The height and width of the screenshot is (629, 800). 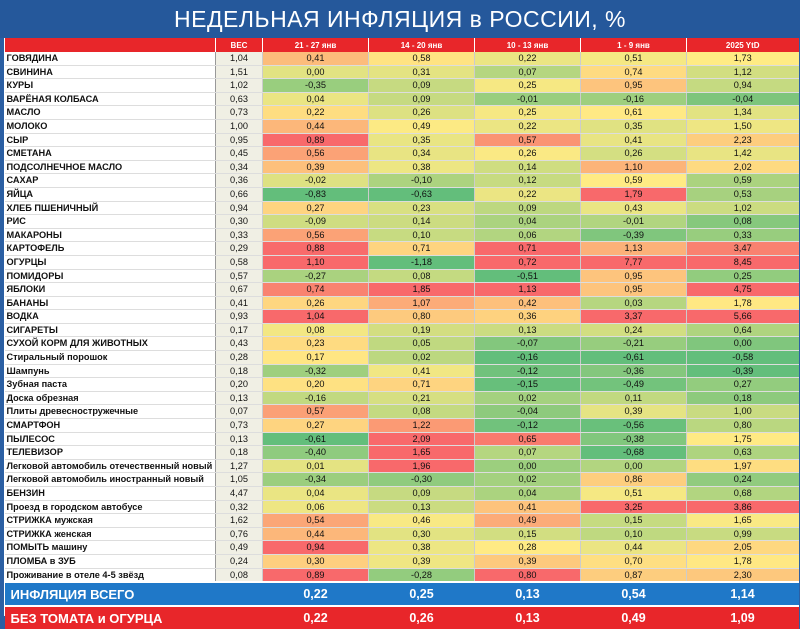 I want to click on value-cell: -0,07, so click(x=527, y=344).